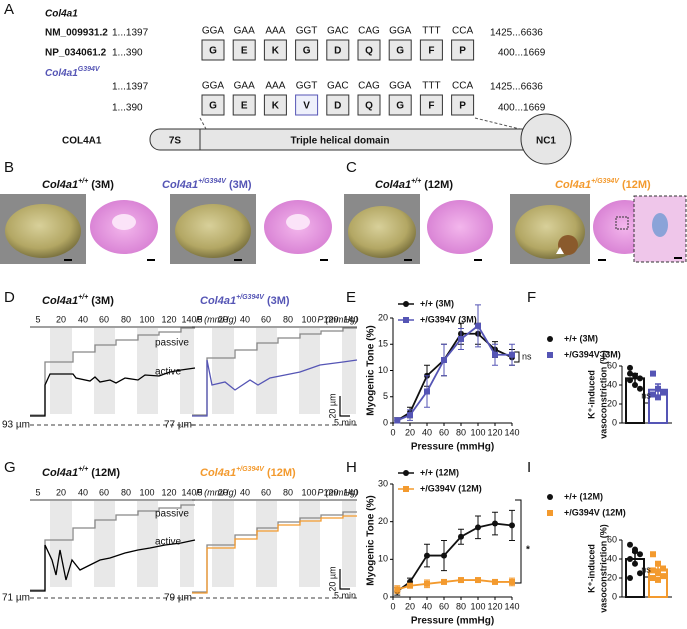  What do you see at coordinates (516, 87) in the screenshot?
I see `range: 1425...6636` at bounding box center [516, 87].